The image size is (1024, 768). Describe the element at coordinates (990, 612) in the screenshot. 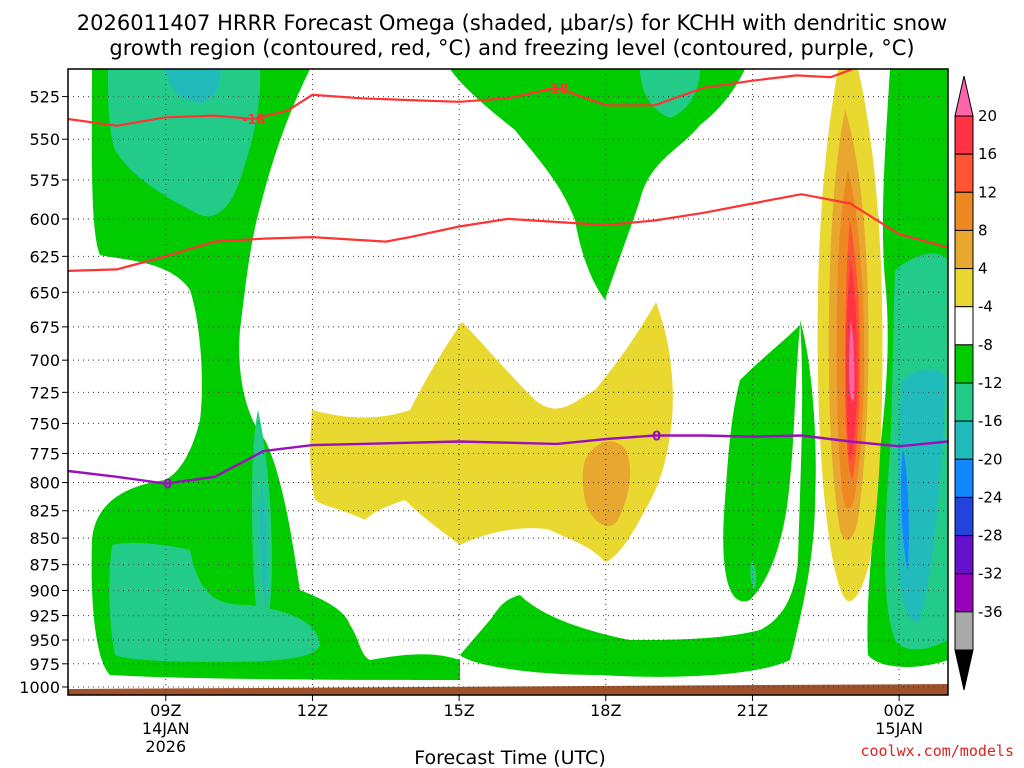

I see `colorbar-label: -36` at that location.